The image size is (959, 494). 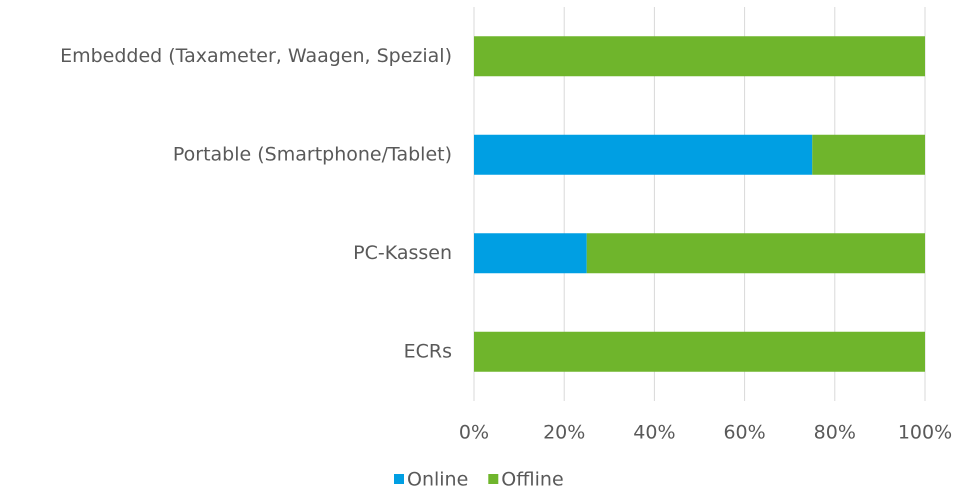 What do you see at coordinates (532, 480) in the screenshot?
I see `legend-label: Offline` at bounding box center [532, 480].